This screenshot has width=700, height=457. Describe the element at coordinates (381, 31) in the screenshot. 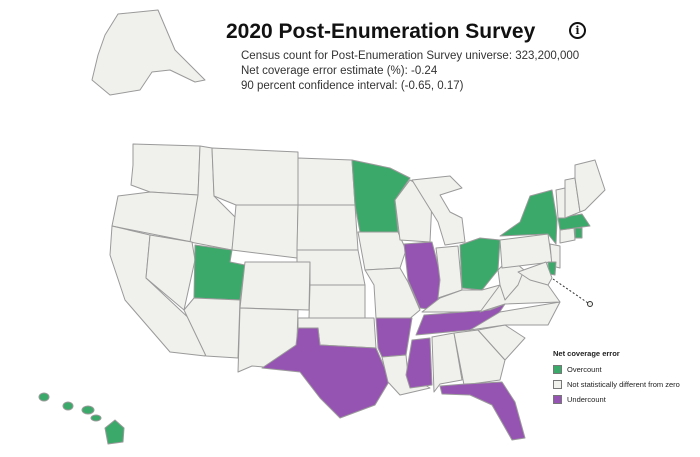

I see `map-title: 2020 Post-Enumeration Survey` at that location.